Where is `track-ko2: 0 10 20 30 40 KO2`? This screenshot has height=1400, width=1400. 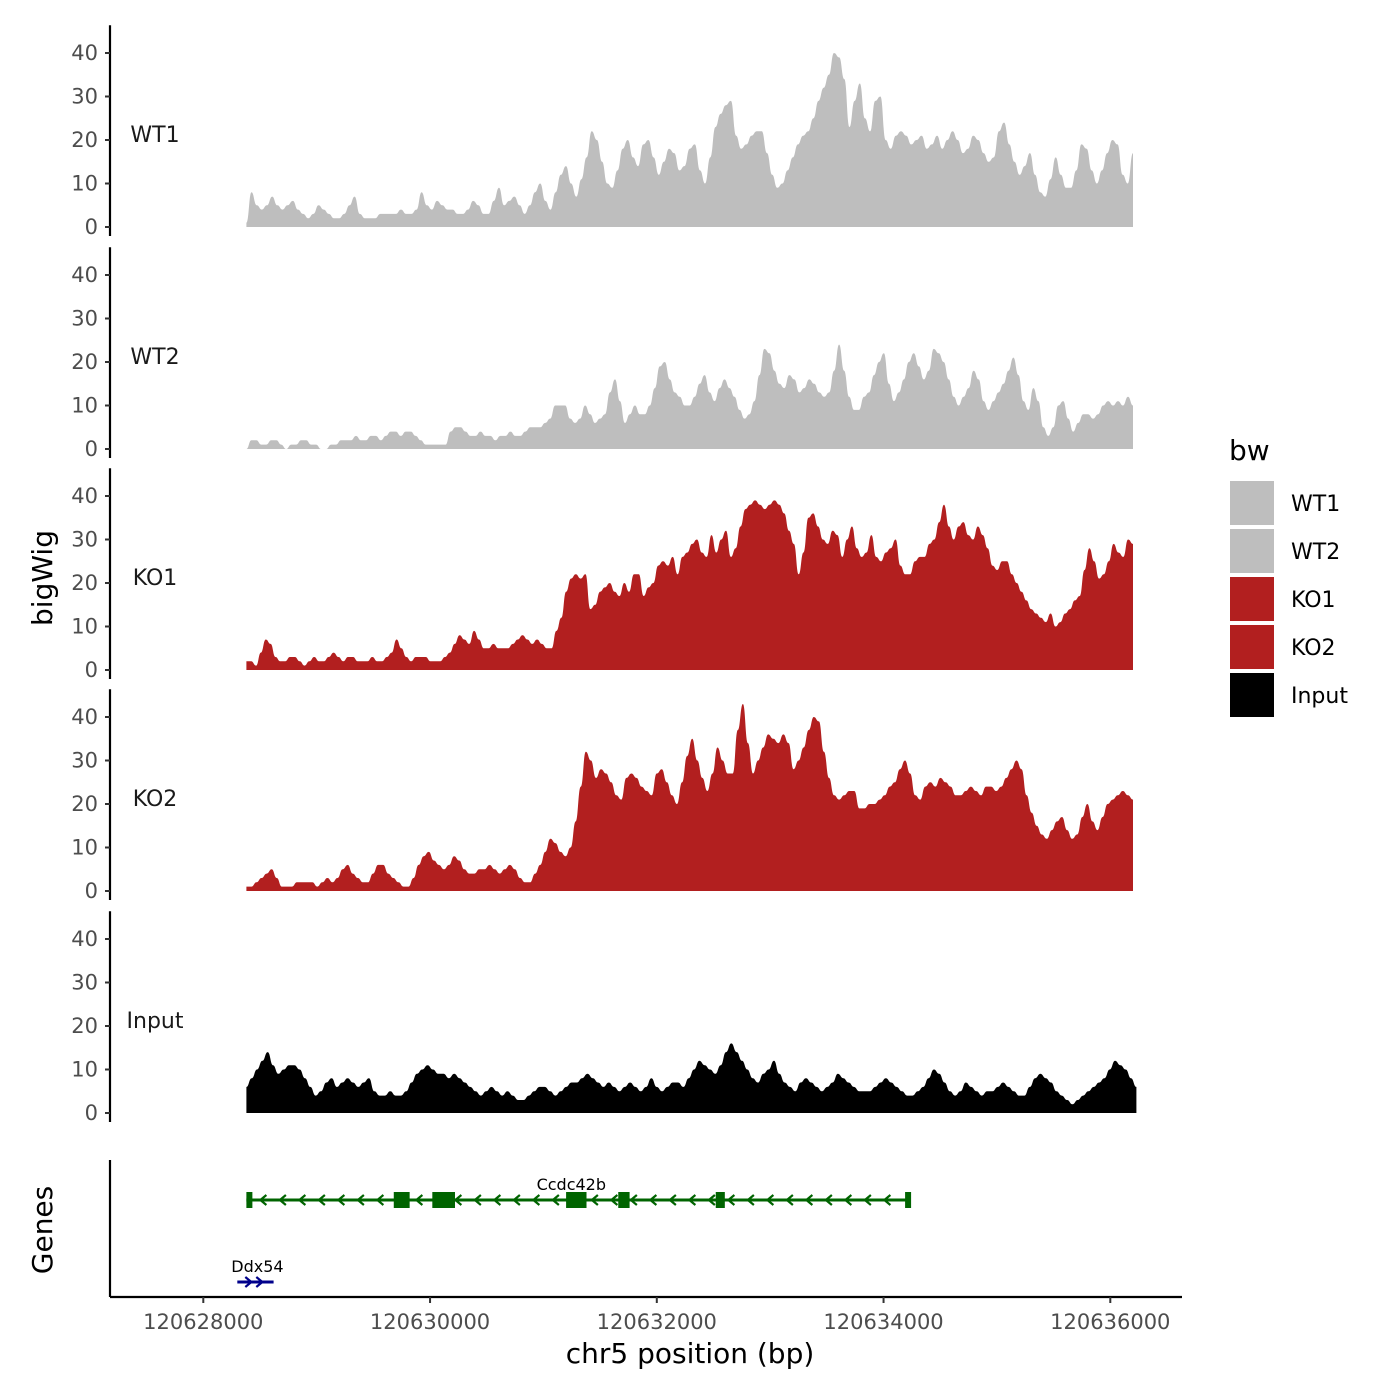 track-ko2: 0 10 20 30 40 KO2 is located at coordinates (602, 796).